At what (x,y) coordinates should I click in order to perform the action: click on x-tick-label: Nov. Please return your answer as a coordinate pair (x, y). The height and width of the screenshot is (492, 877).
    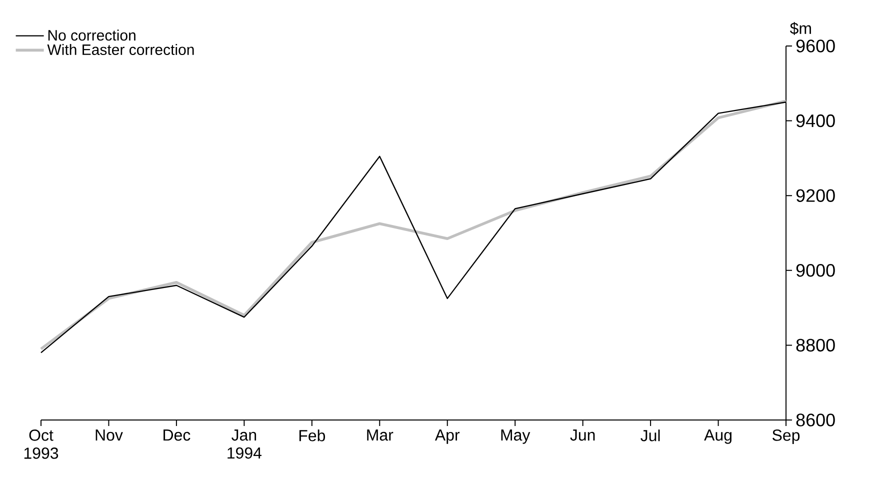
    Looking at the image, I should click on (109, 435).